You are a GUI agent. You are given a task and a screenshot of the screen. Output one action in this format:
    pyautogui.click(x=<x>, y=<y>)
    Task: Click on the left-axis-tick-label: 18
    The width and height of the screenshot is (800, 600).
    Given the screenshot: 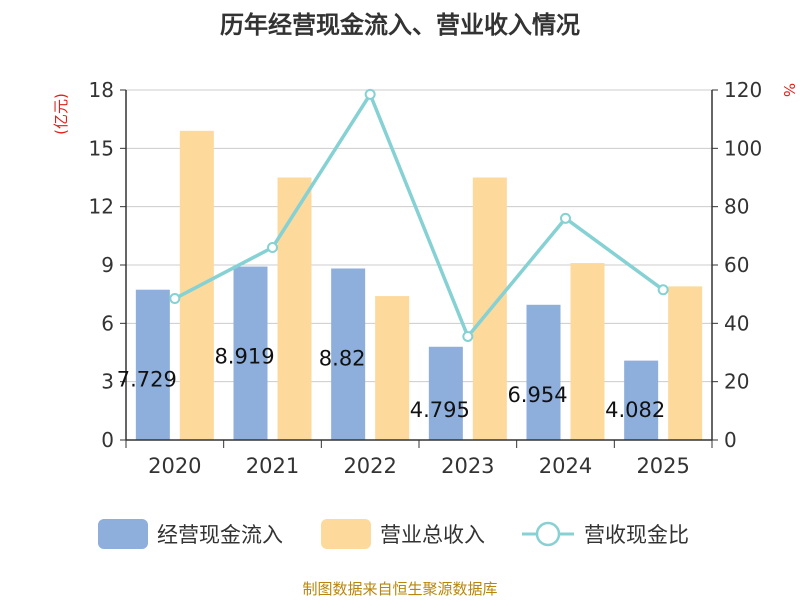 What is the action you would take?
    pyautogui.click(x=101, y=90)
    